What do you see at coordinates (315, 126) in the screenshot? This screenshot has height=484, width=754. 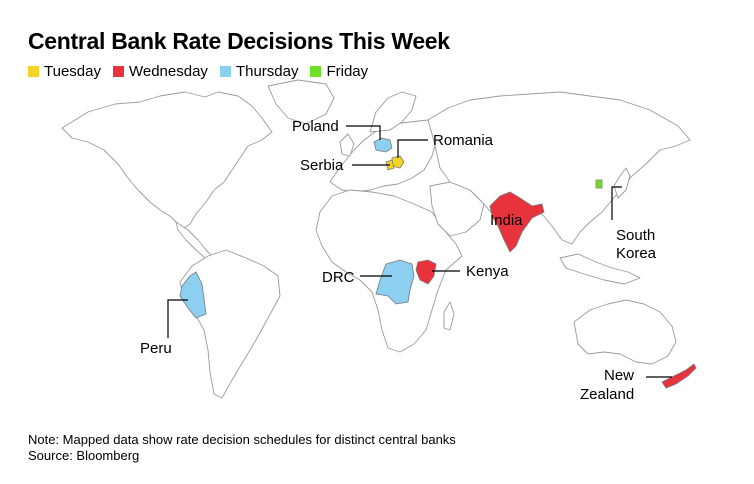 I see `label-poland: Poland` at bounding box center [315, 126].